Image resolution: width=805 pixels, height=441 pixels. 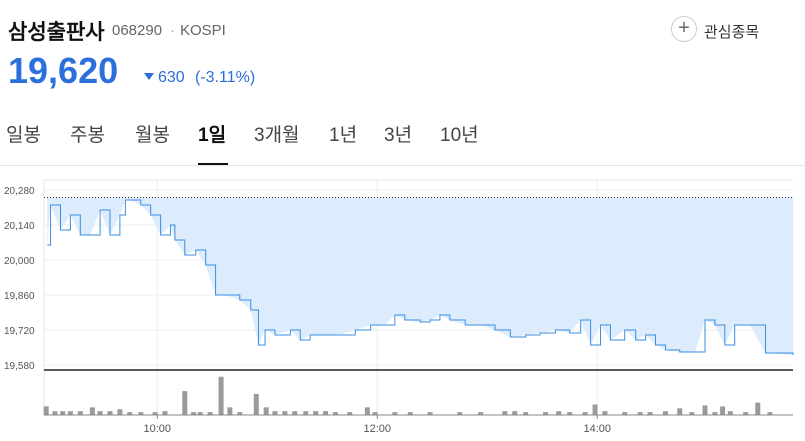 What do you see at coordinates (343, 135) in the screenshot?
I see `tab: 1년` at bounding box center [343, 135].